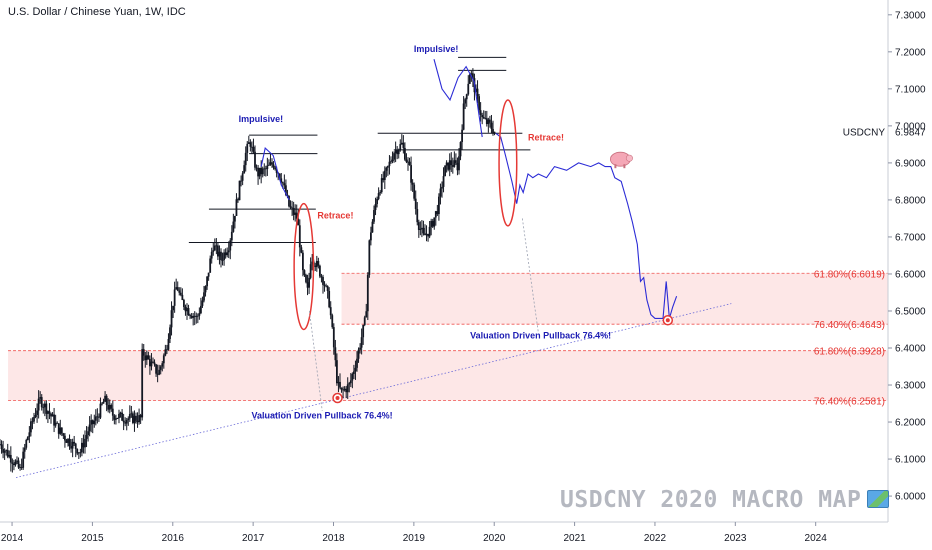 This screenshot has height=550, width=932. What do you see at coordinates (624, 166) in the screenshot?
I see `pig-icon-leg` at bounding box center [624, 166].